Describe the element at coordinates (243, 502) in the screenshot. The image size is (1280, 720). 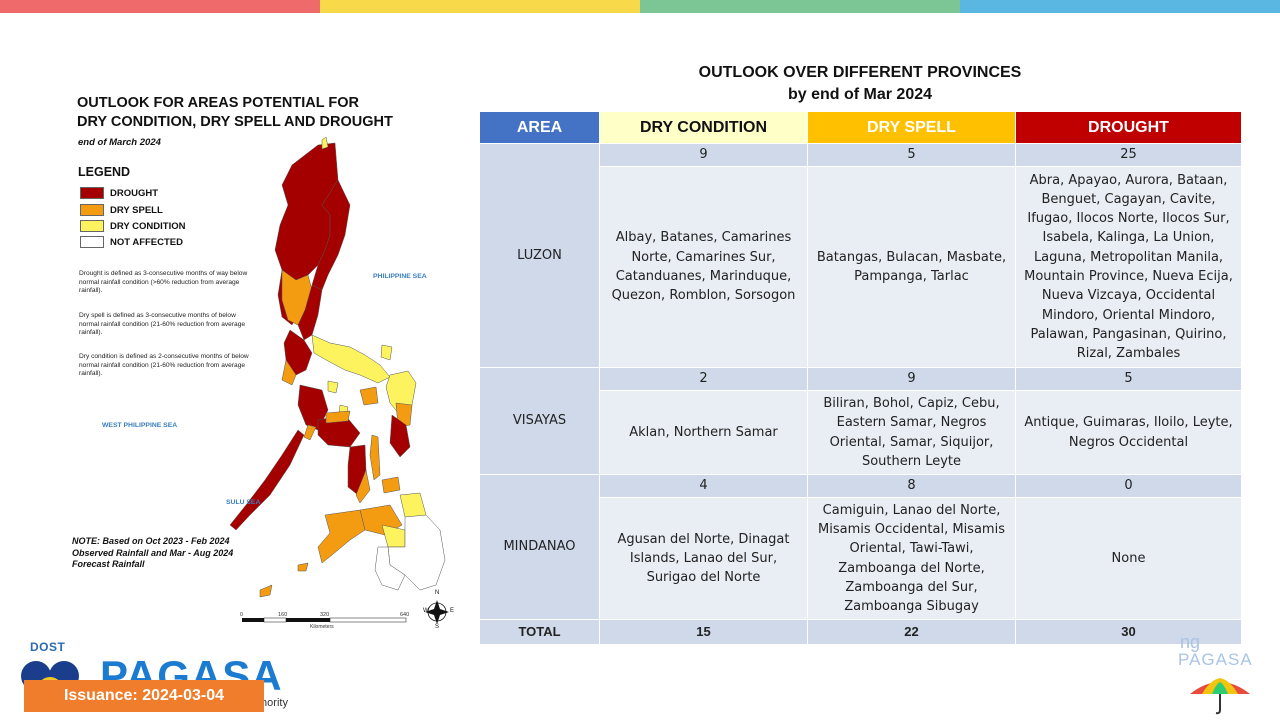
I see `sea-label-sulu: SULU SEA` at that location.